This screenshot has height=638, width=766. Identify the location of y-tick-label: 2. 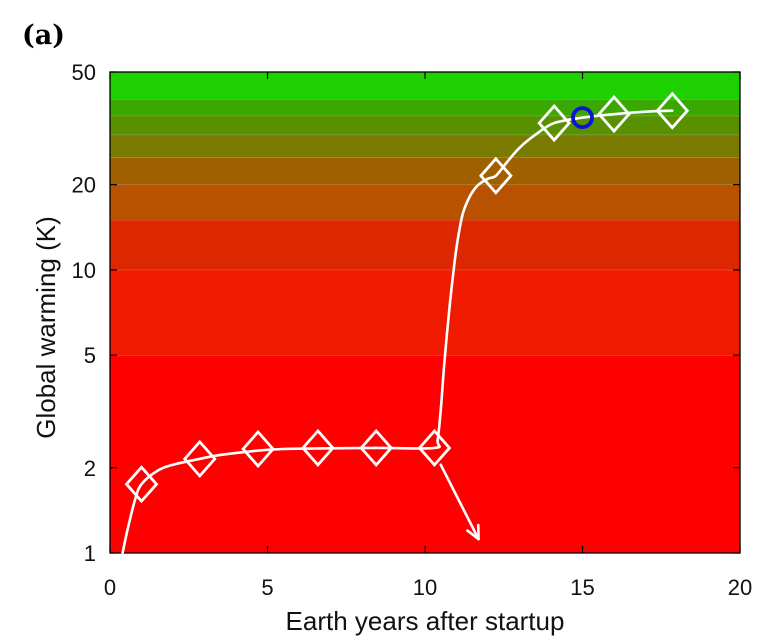
(90, 468).